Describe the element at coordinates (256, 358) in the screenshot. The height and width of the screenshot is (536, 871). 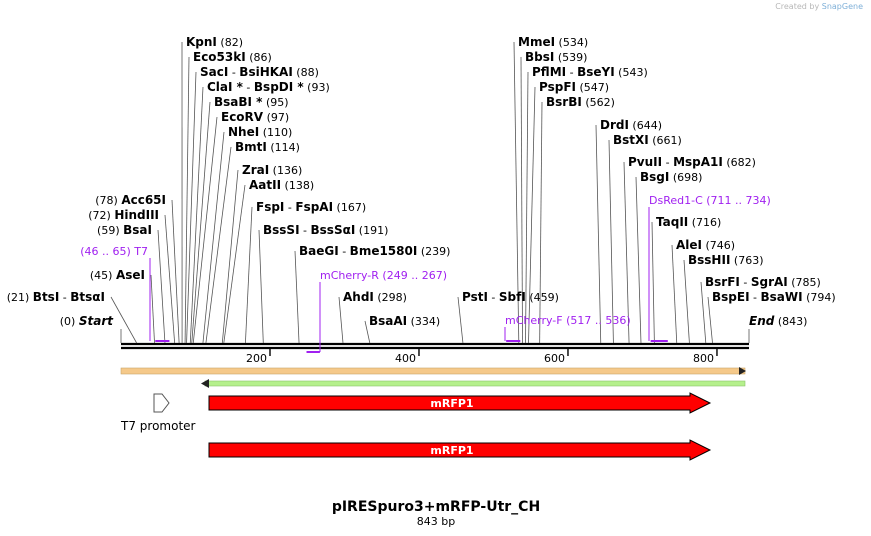
I see `ruler-tick-label: 200` at that location.